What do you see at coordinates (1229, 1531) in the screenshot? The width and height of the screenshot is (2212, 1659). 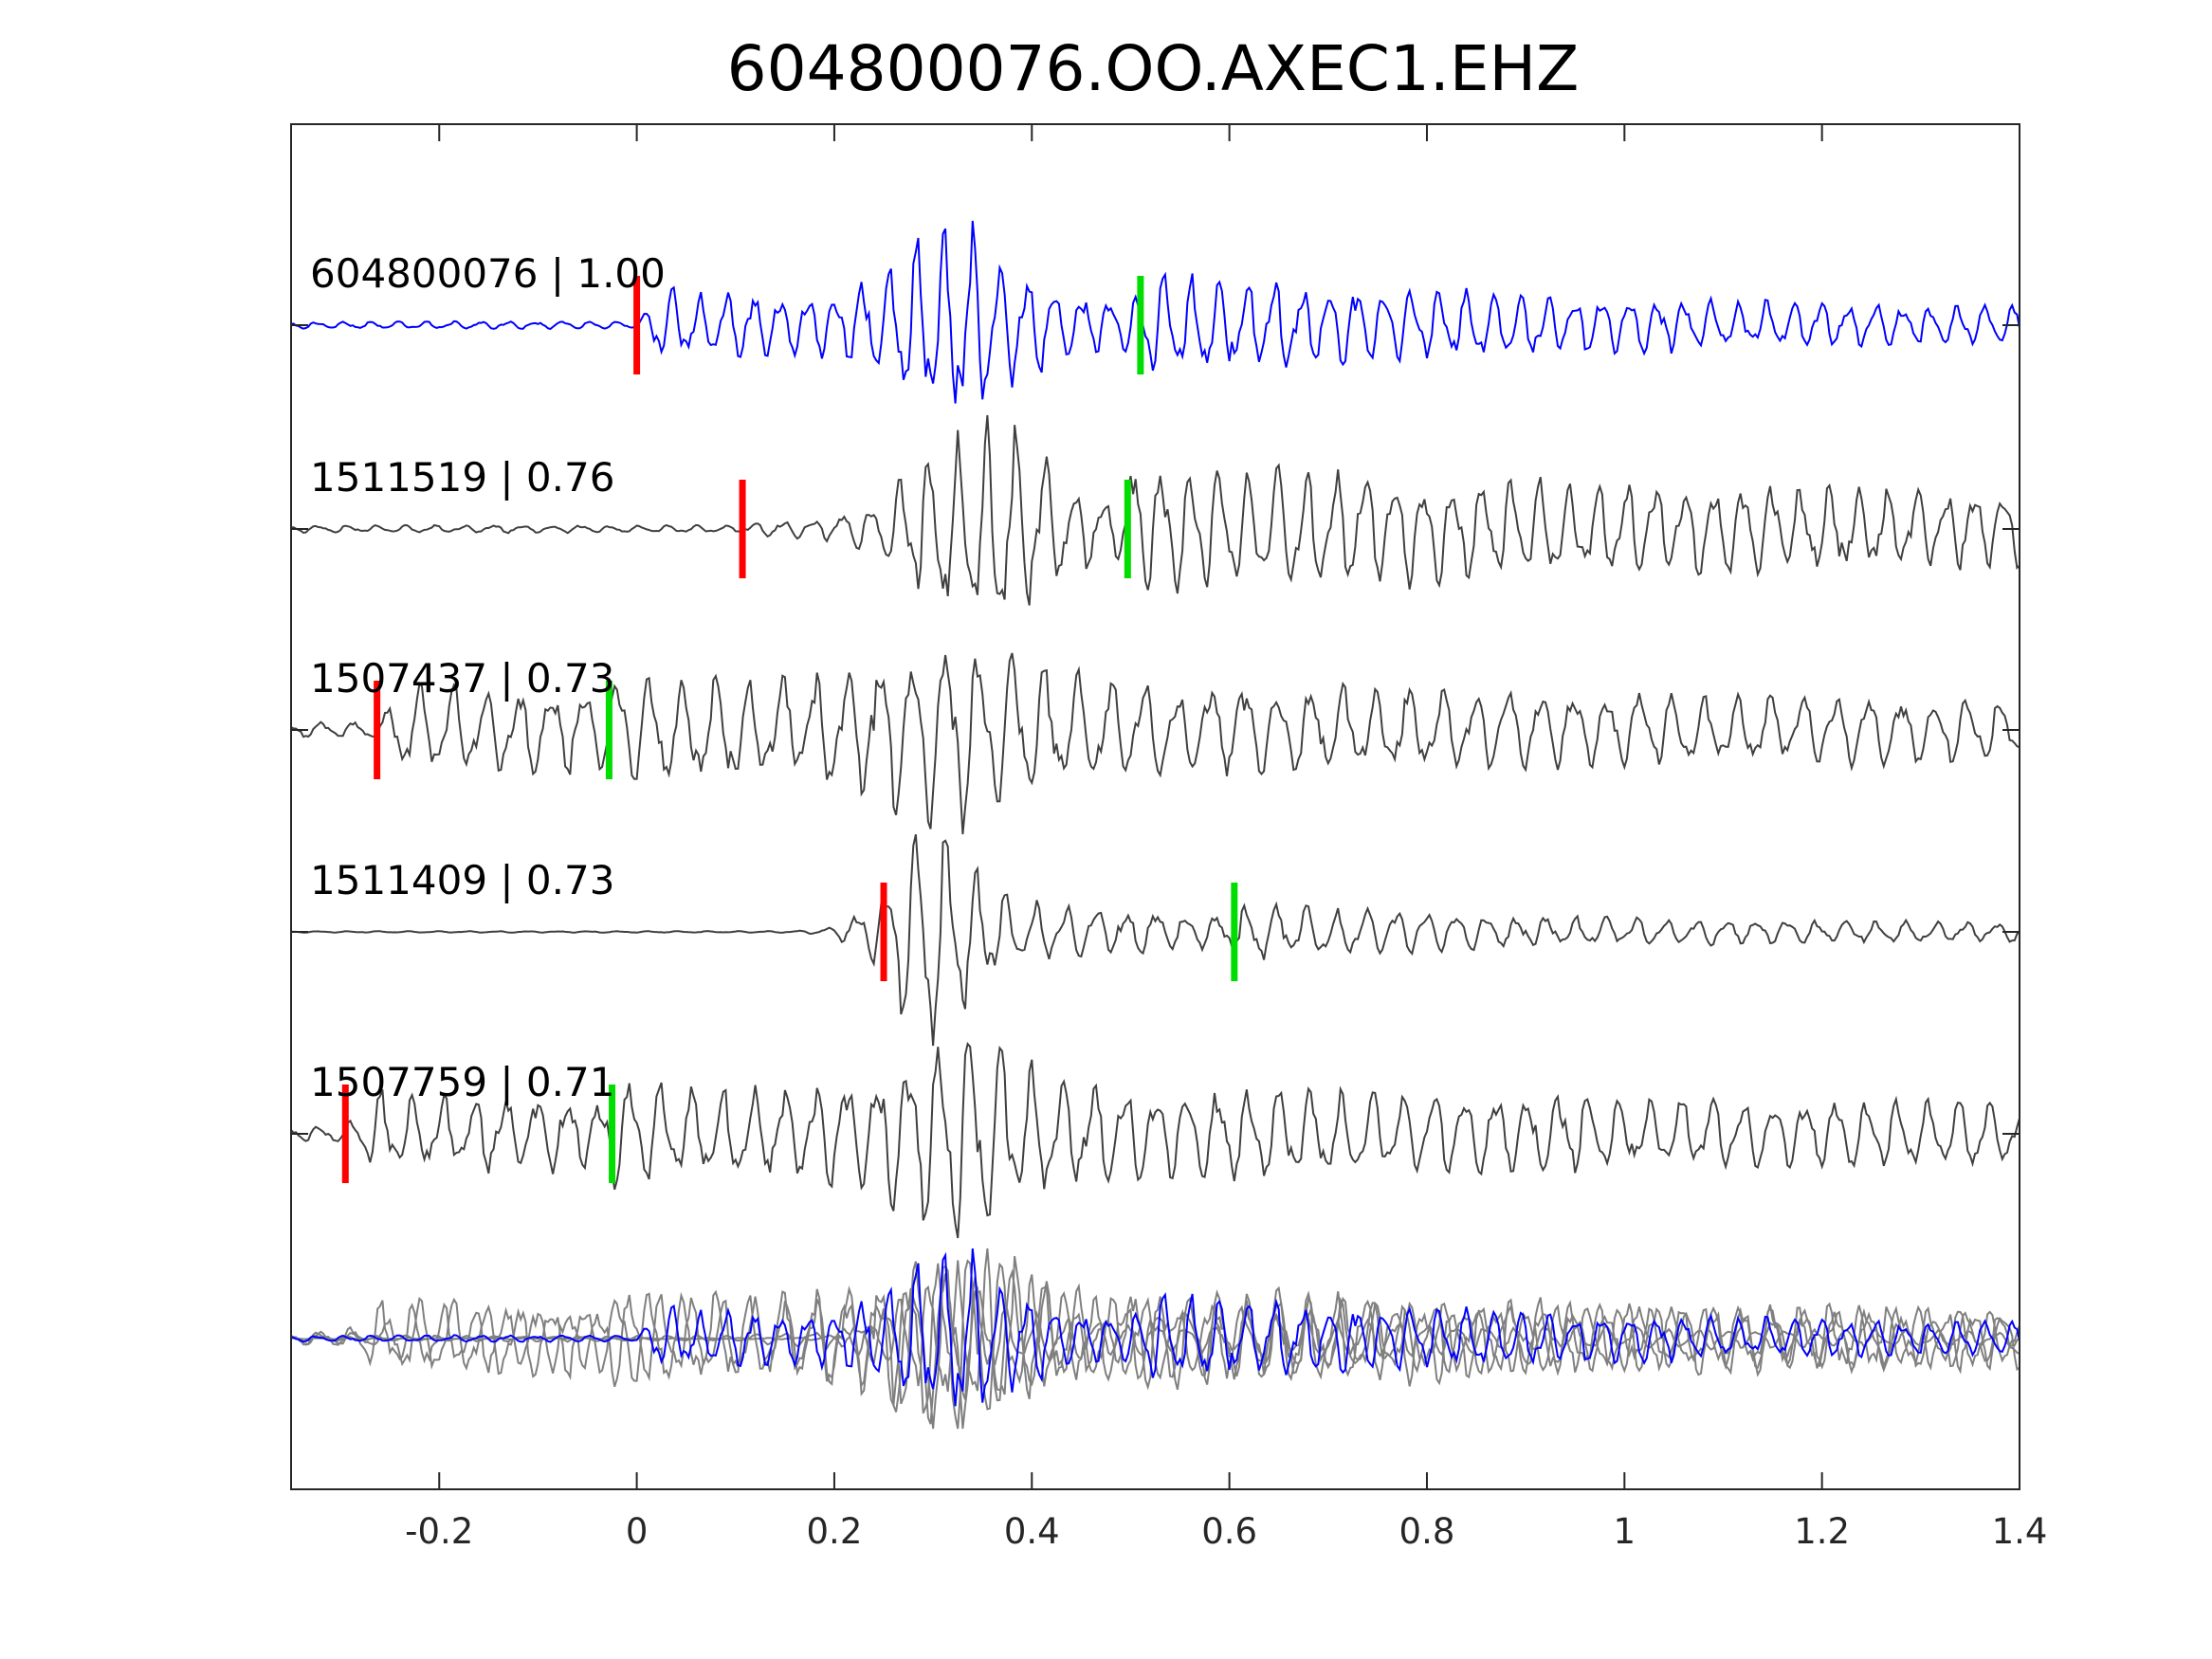 I see `x-tick-label: 0.6` at bounding box center [1229, 1531].